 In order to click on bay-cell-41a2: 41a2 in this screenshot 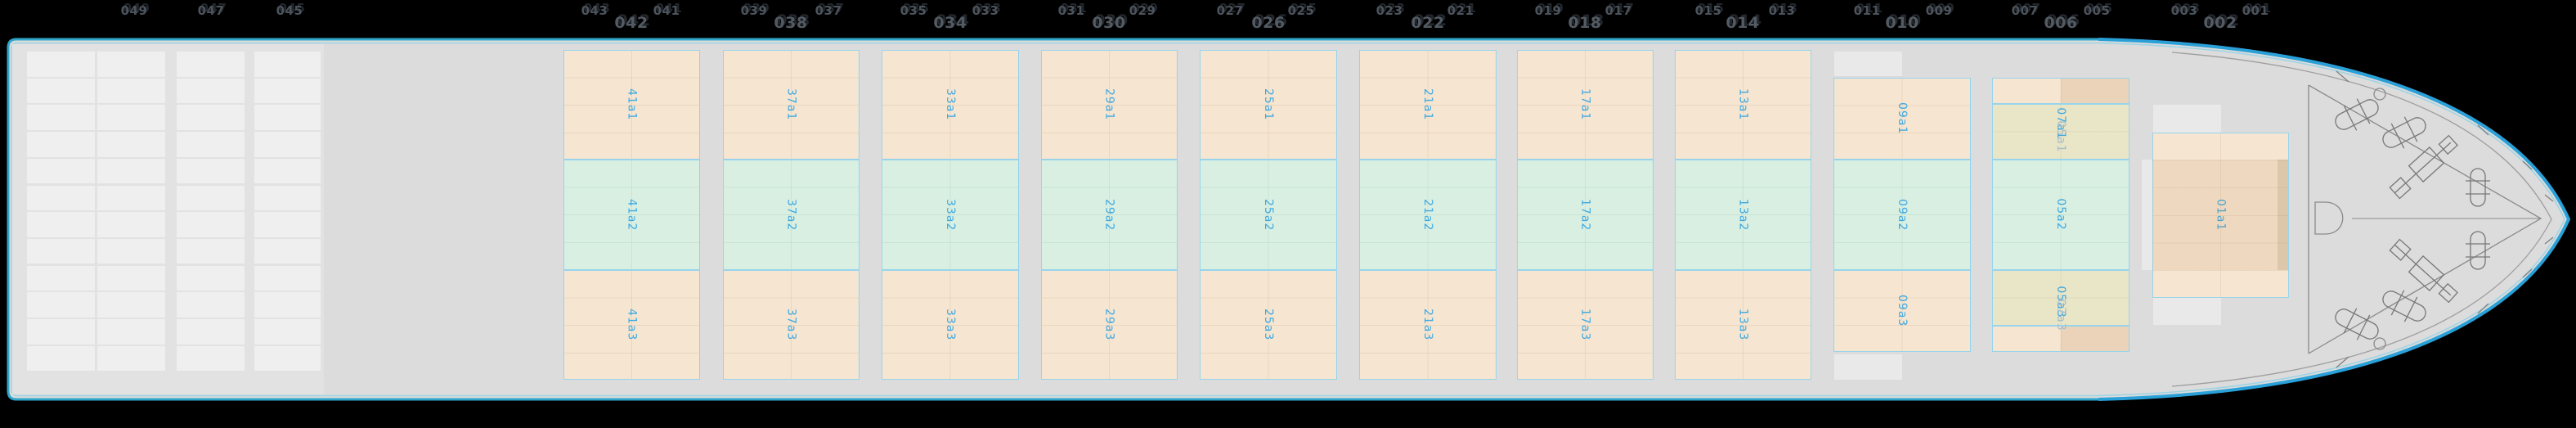, I will do `click(631, 215)`.